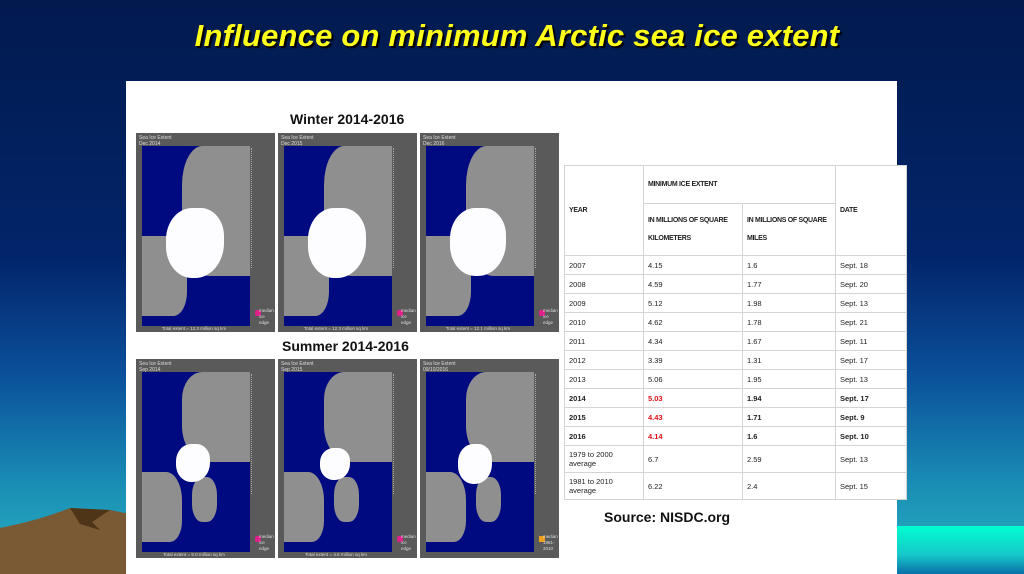 This screenshot has height=574, width=1024. Describe the element at coordinates (789, 229) in the screenshot. I see `header-miles: IN MILLIONS OF SQUARE MILES` at that location.